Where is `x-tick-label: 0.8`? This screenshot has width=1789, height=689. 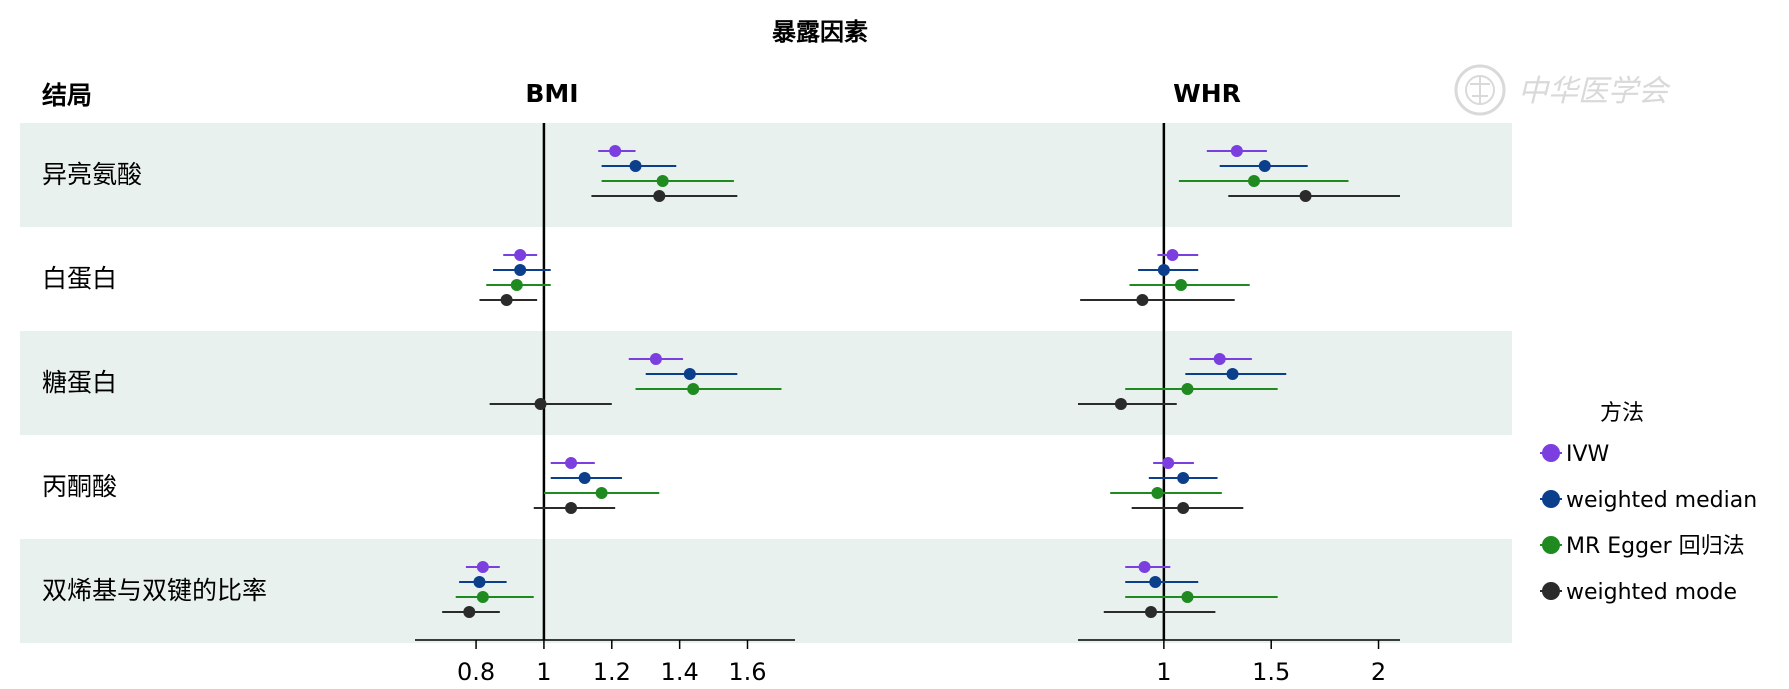 x-tick-label: 0.8 is located at coordinates (476, 672).